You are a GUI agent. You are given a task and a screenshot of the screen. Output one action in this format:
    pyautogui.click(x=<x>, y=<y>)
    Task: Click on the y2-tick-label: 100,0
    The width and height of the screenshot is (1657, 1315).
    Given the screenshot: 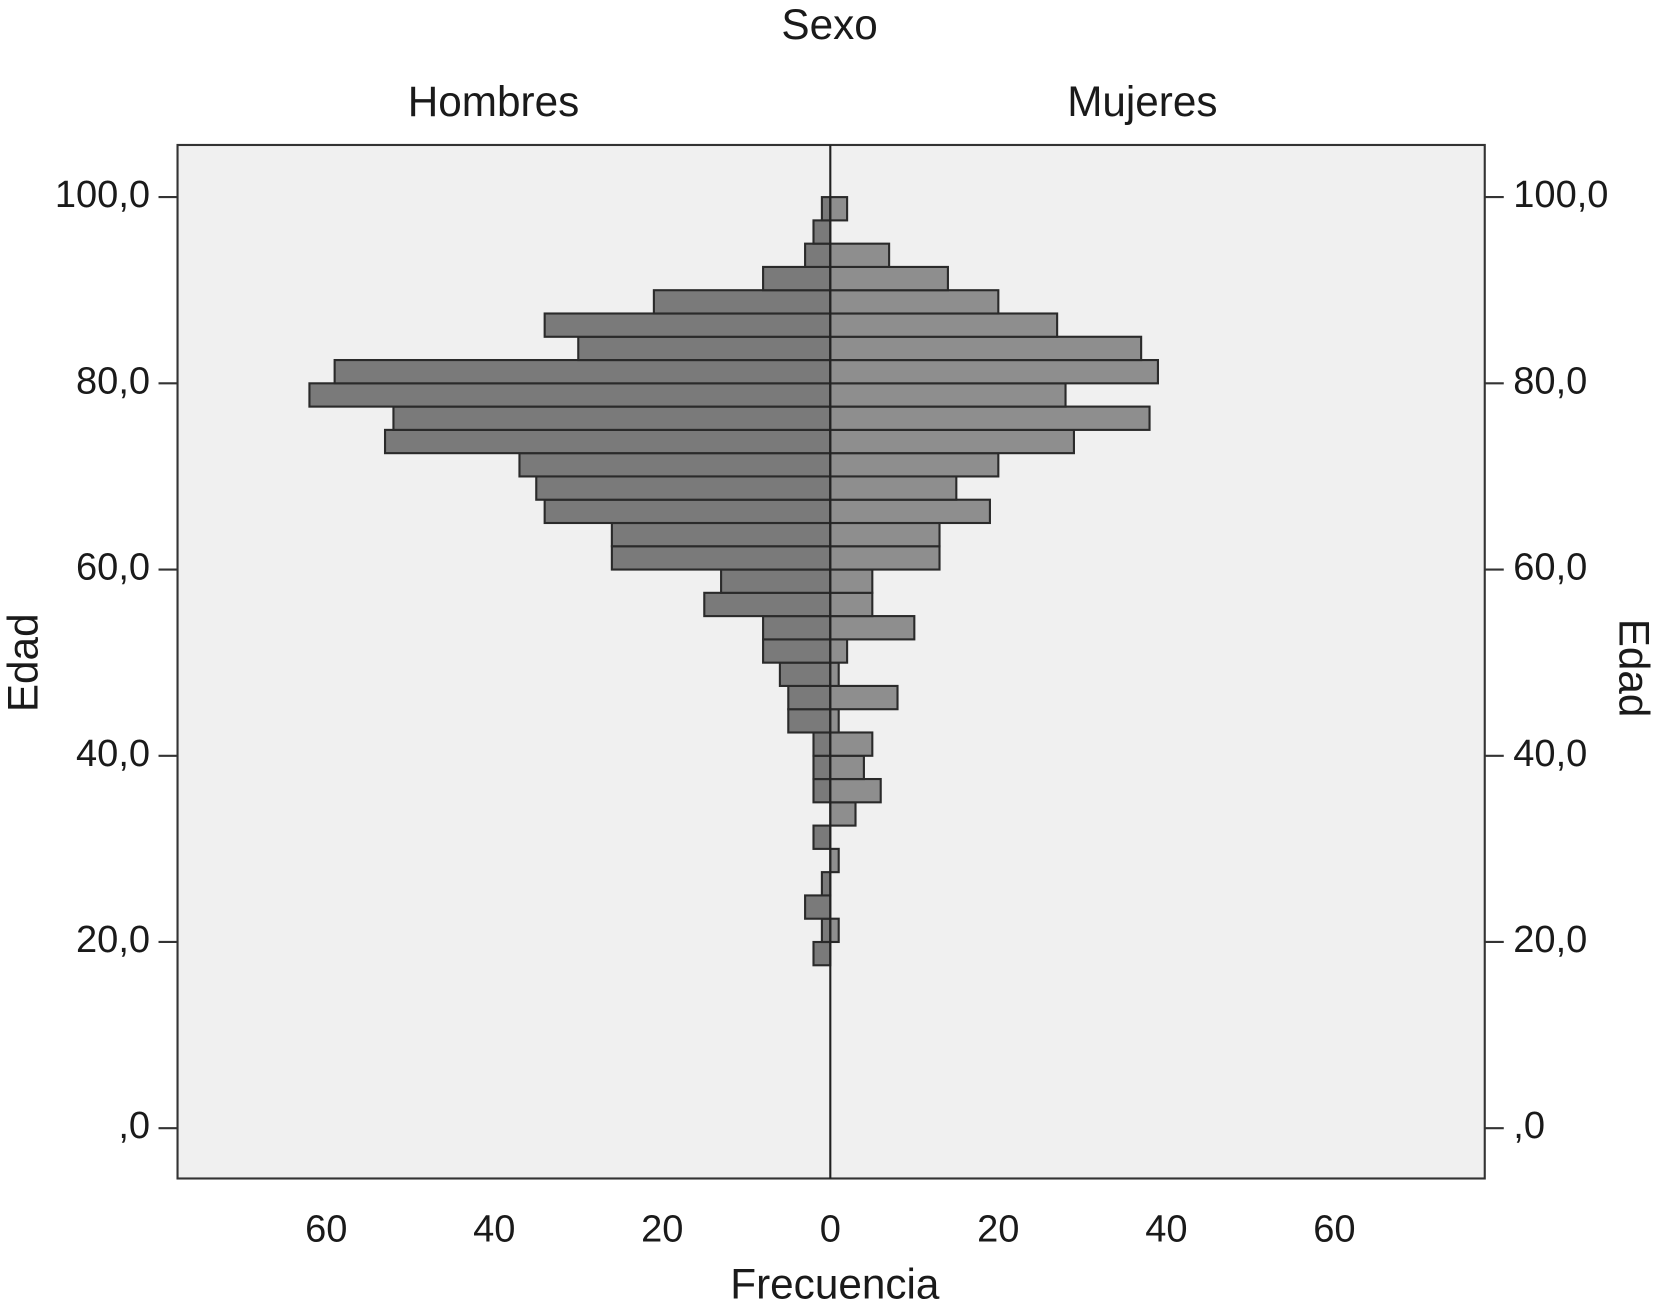 What is the action you would take?
    pyautogui.click(x=1560, y=195)
    